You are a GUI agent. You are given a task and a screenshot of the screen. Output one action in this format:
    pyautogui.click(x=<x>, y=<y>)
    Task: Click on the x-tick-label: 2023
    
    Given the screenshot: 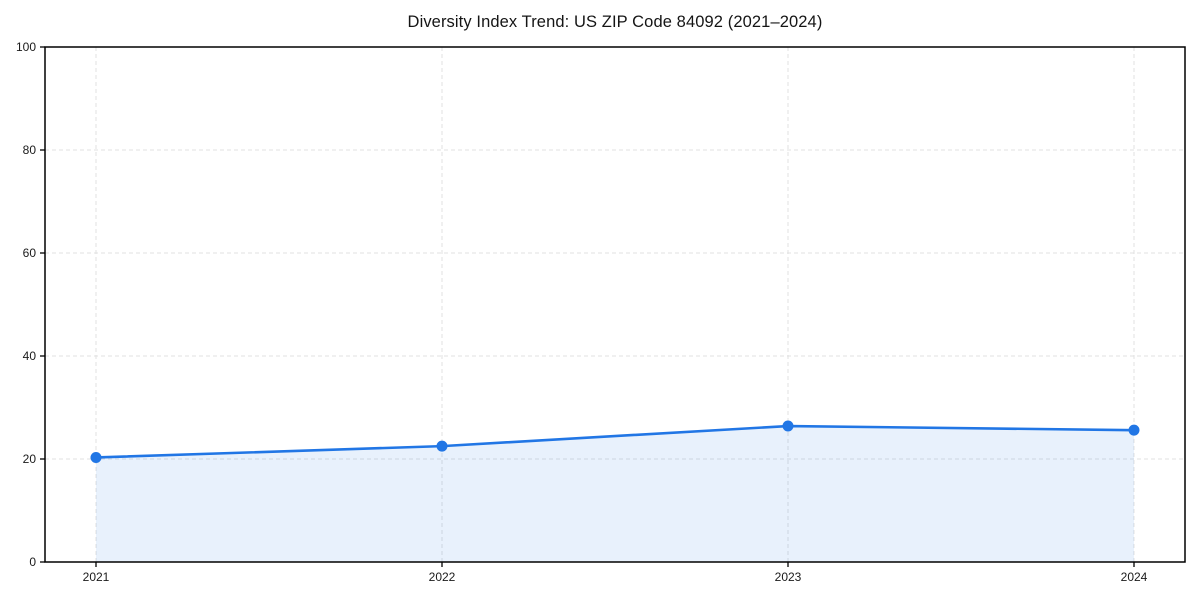 What is the action you would take?
    pyautogui.click(x=788, y=577)
    